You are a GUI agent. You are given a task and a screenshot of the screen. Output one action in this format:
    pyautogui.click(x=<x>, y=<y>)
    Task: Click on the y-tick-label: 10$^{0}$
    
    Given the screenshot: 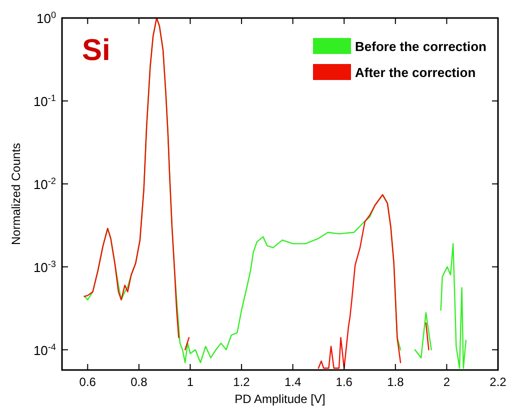 What is the action you would take?
    pyautogui.click(x=46, y=18)
    